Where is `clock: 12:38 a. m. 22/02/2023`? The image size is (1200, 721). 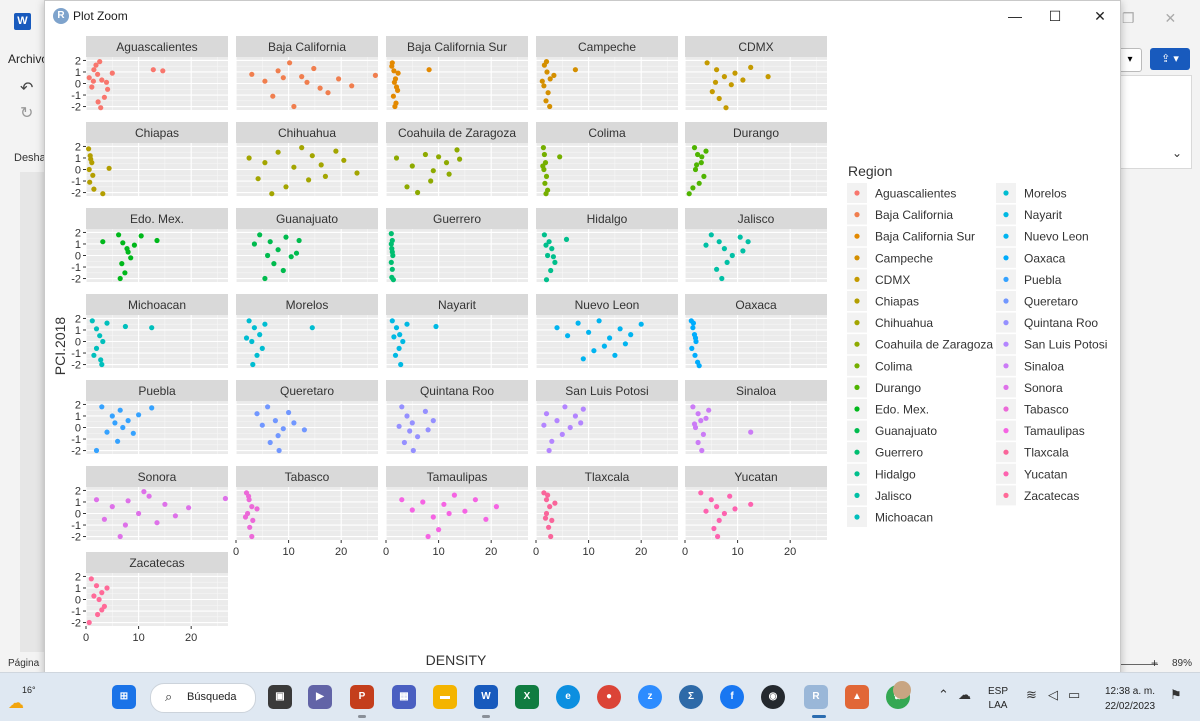 clock: 12:38 a. m. 22/02/2023 is located at coordinates (1130, 699).